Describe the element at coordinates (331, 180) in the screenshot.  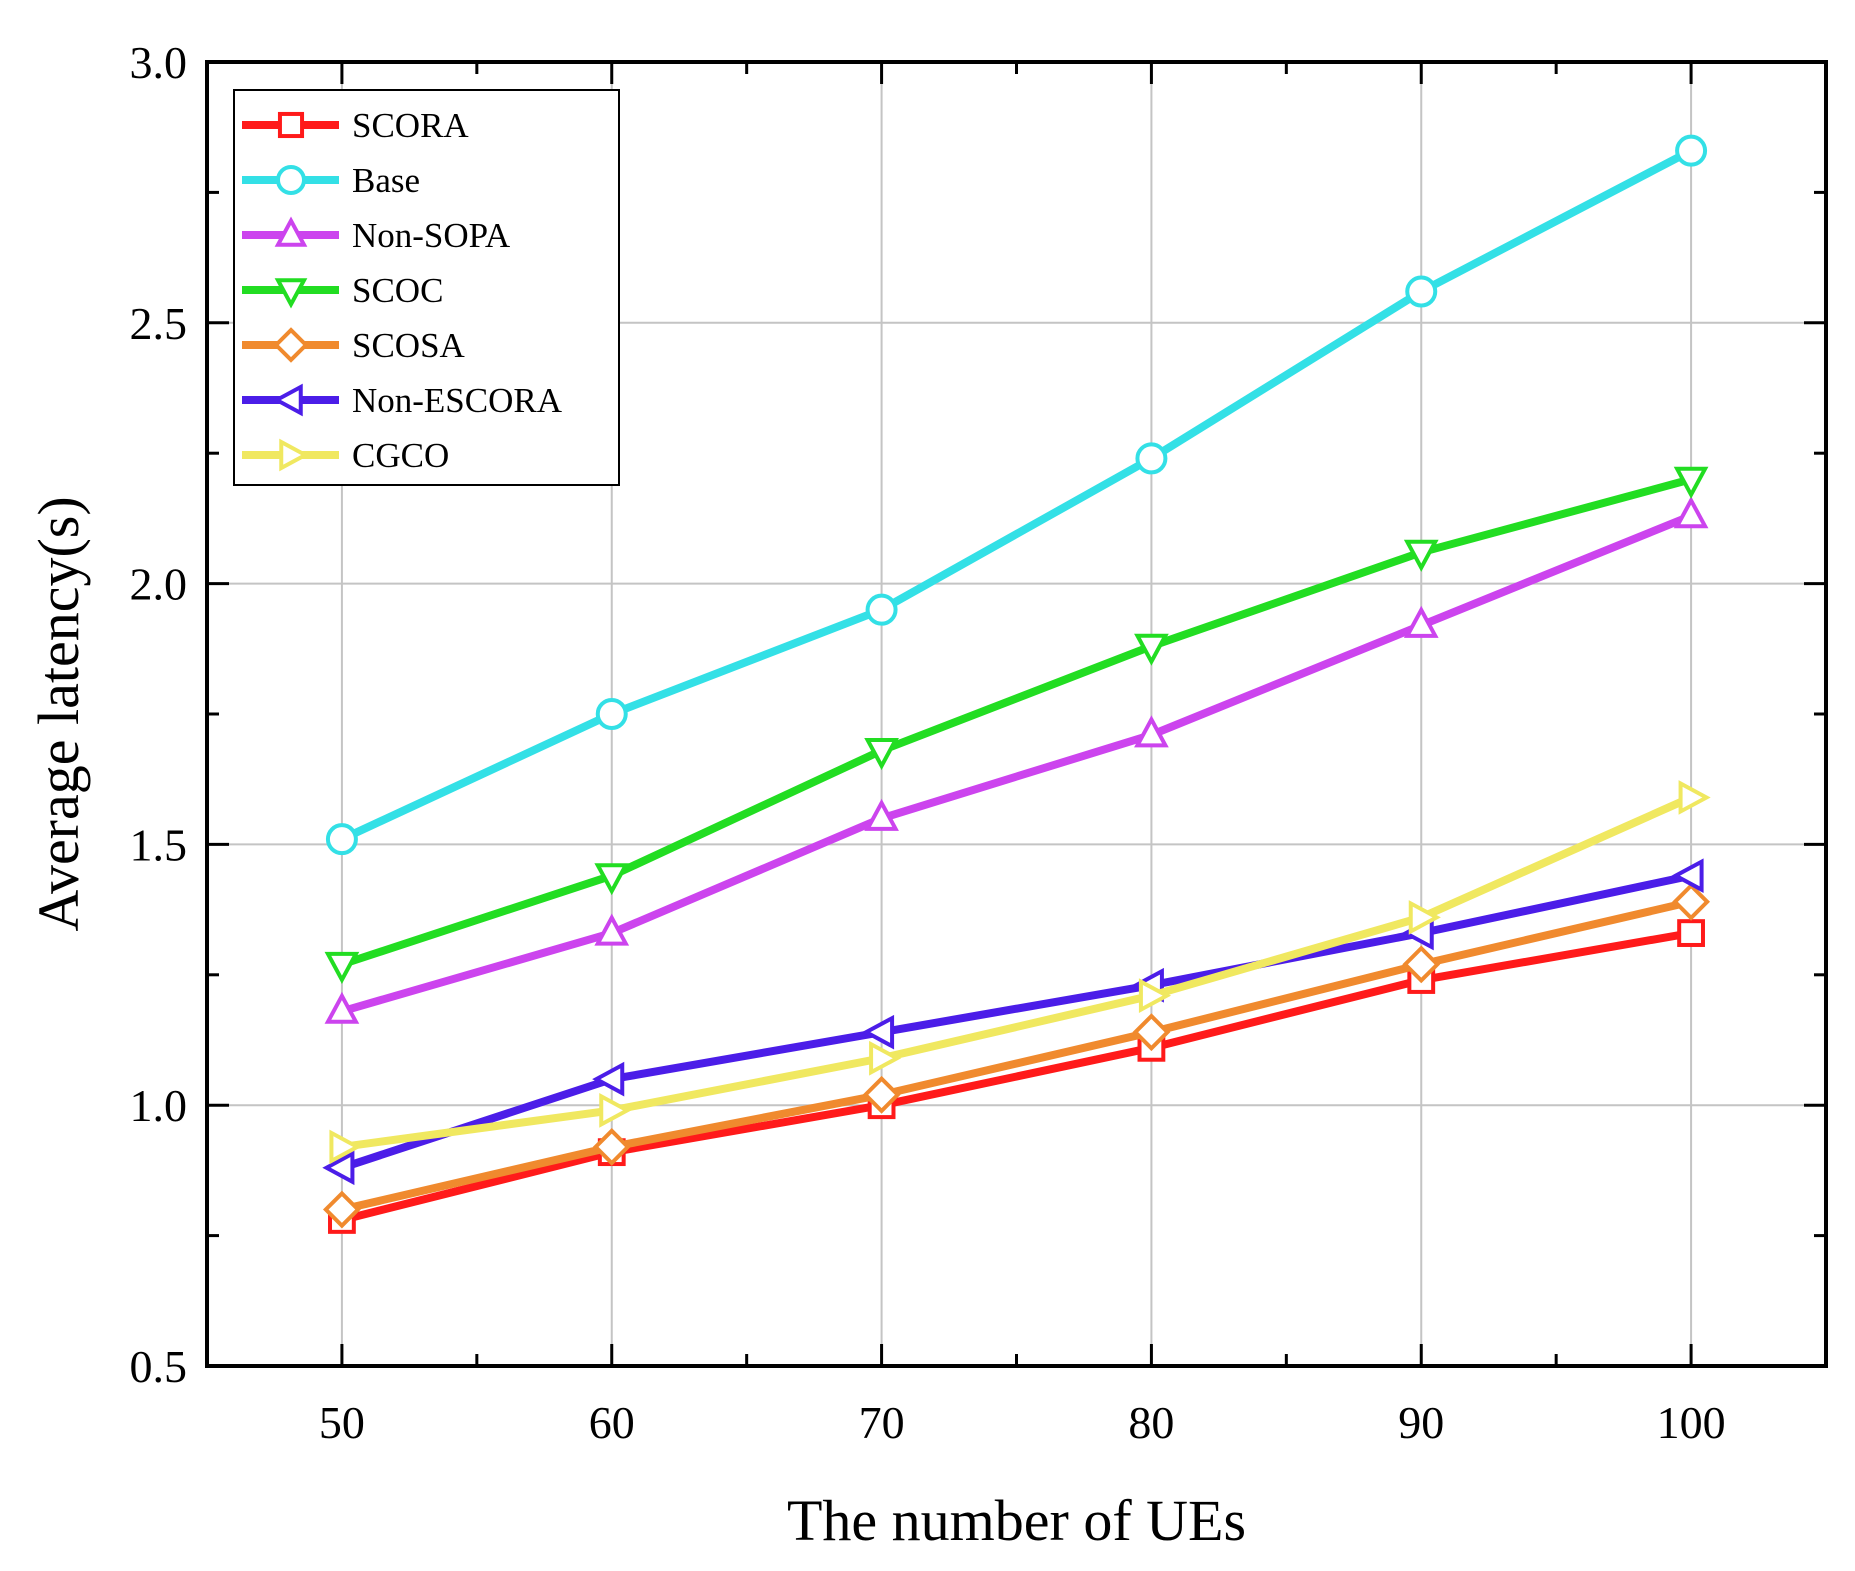
I see `legend-item-base: Base` at that location.